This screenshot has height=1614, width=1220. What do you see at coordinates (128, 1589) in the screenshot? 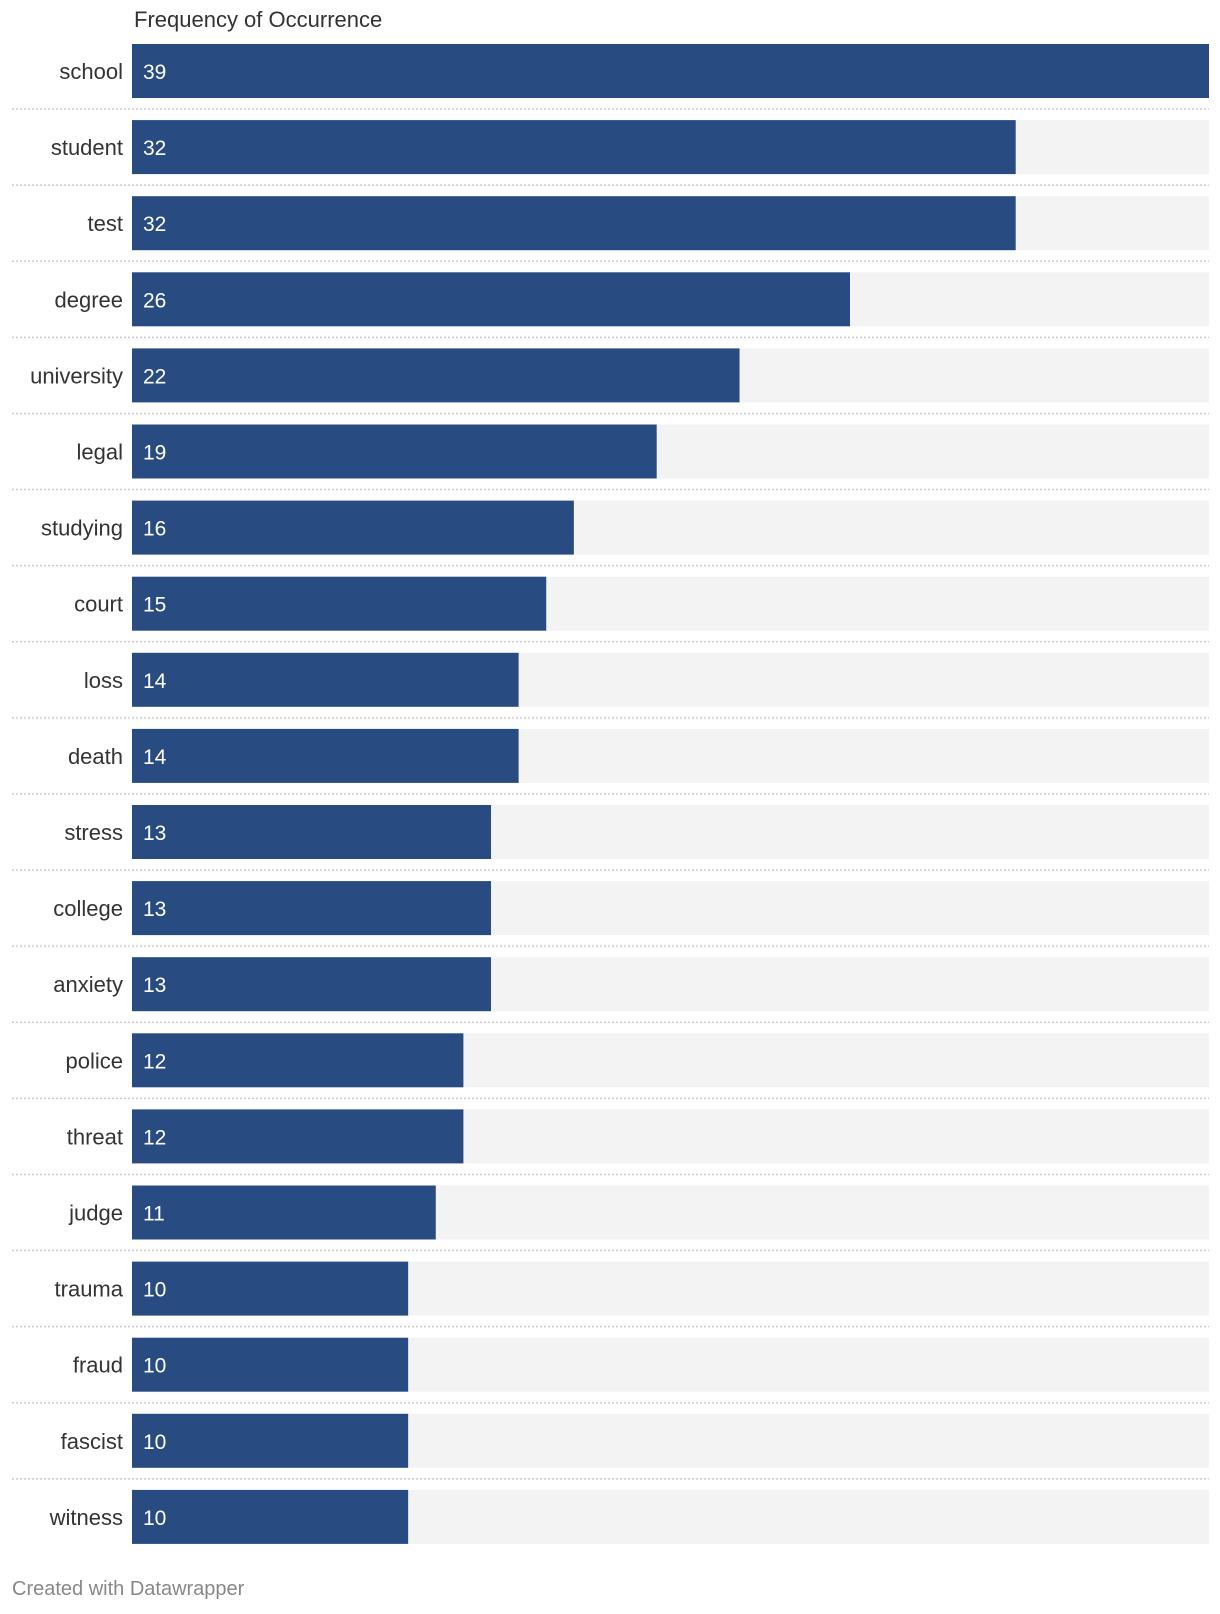
I see `footer-credit: Created with Datawrapper` at bounding box center [128, 1589].